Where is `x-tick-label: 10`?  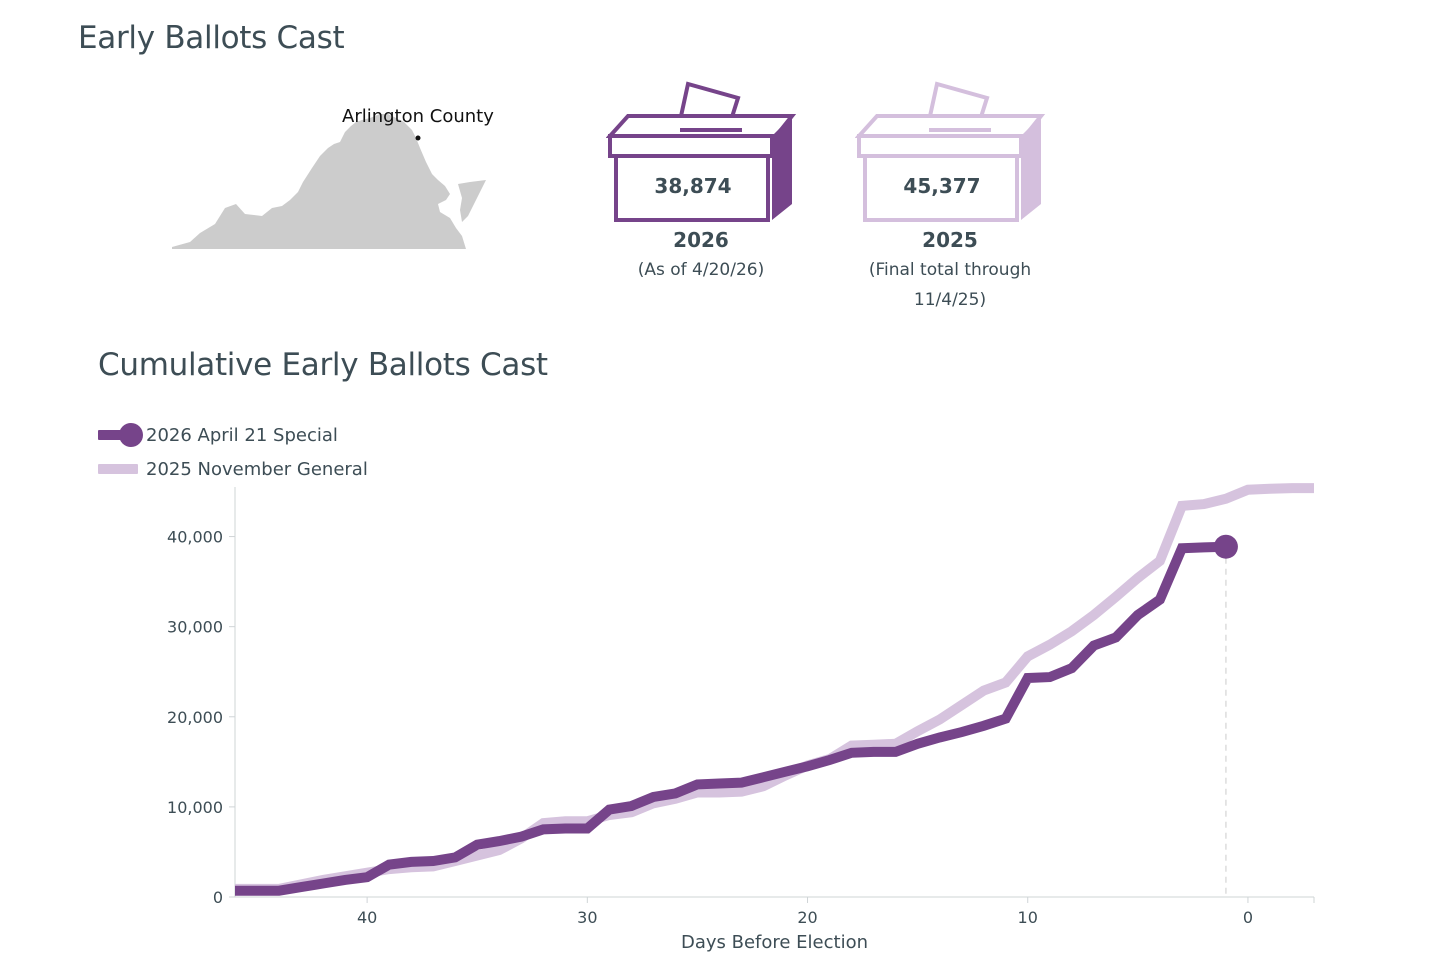 x-tick-label: 10 is located at coordinates (1028, 917).